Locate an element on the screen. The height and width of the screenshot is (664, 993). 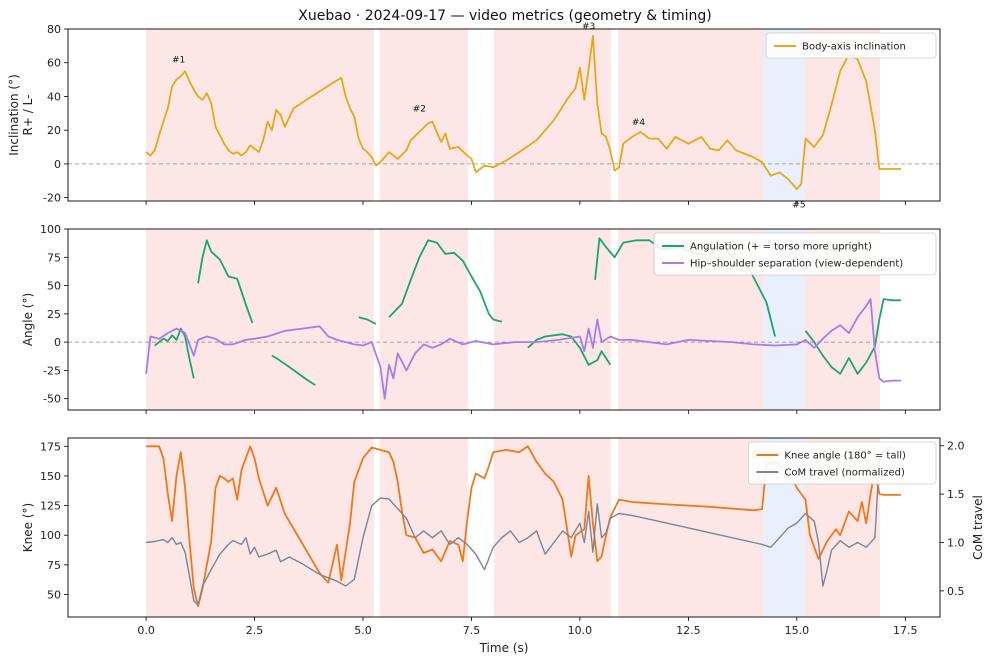
ytick-label-top-5: 80 is located at coordinates (54, 29).